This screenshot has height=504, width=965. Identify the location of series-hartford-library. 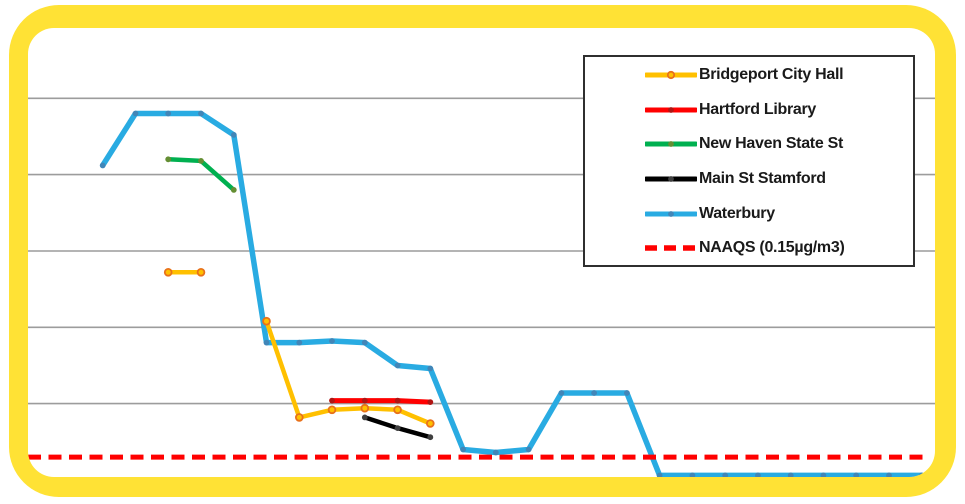
(381, 401).